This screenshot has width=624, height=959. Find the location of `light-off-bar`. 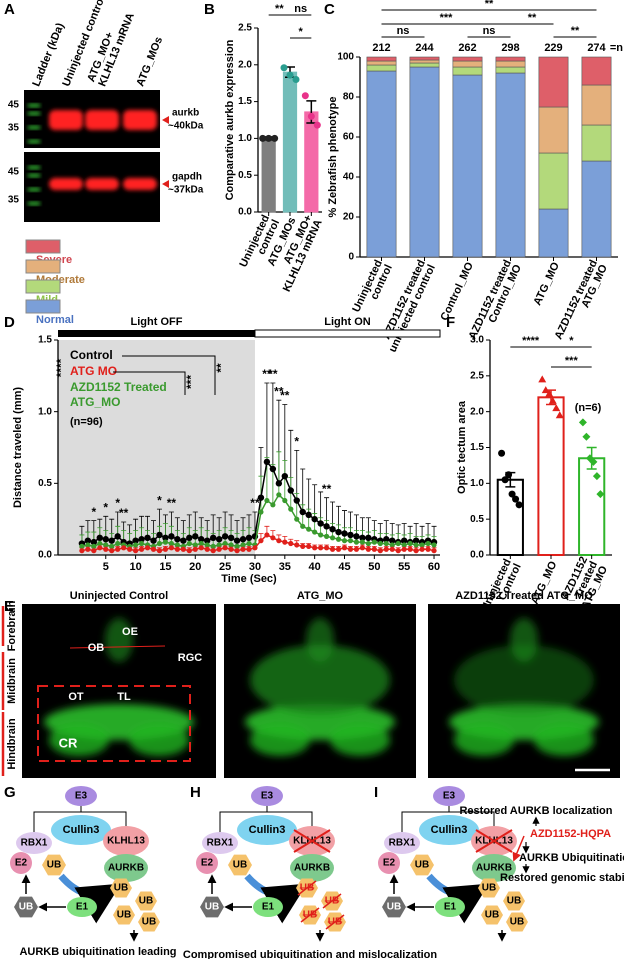

light-off-bar is located at coordinates (156, 333).